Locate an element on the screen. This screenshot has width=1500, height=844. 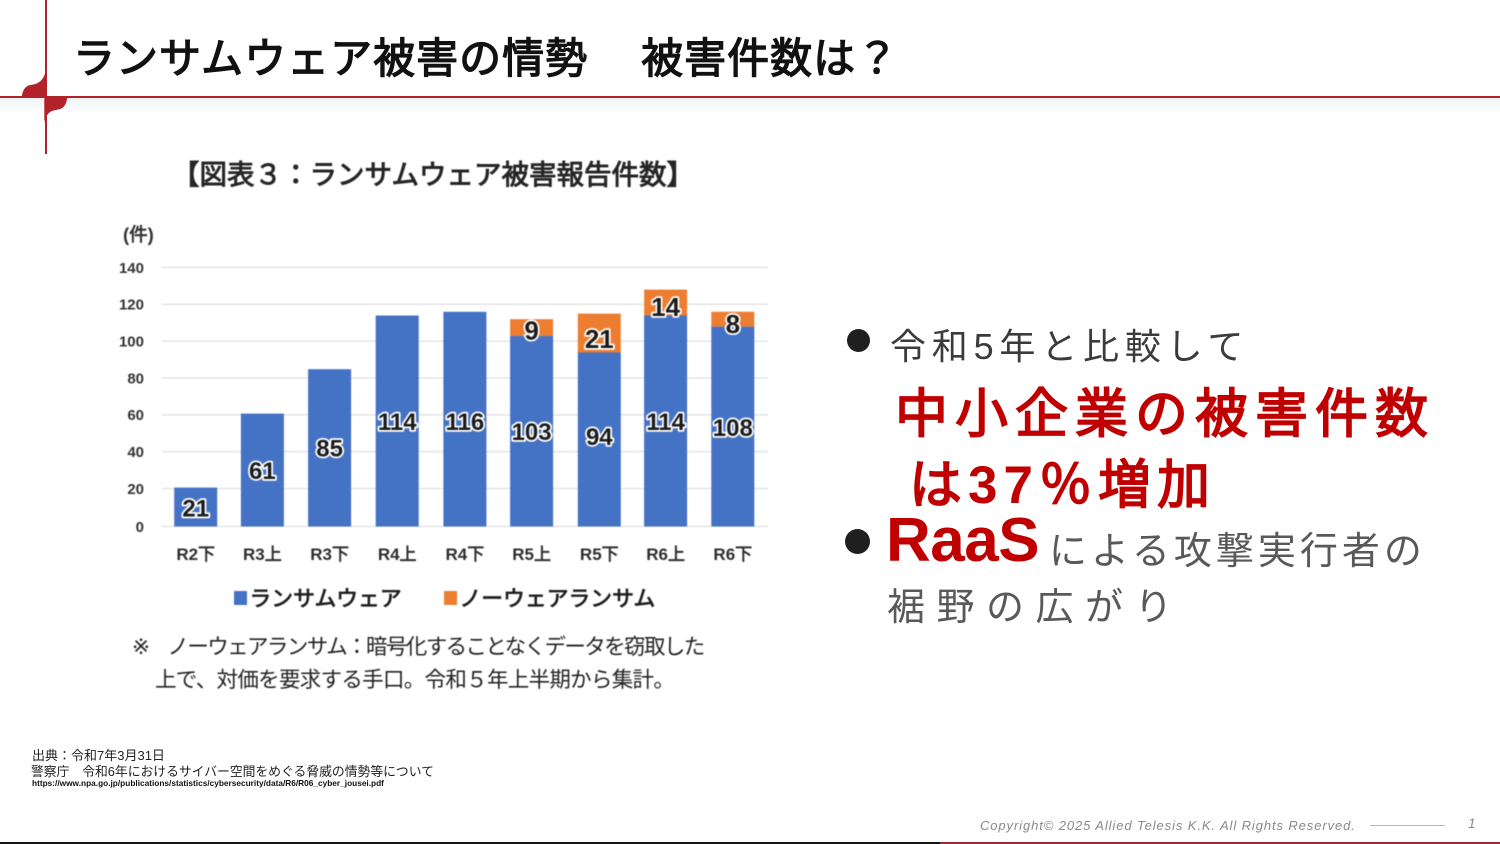
svg-text: 85 is located at coordinates (329, 449).